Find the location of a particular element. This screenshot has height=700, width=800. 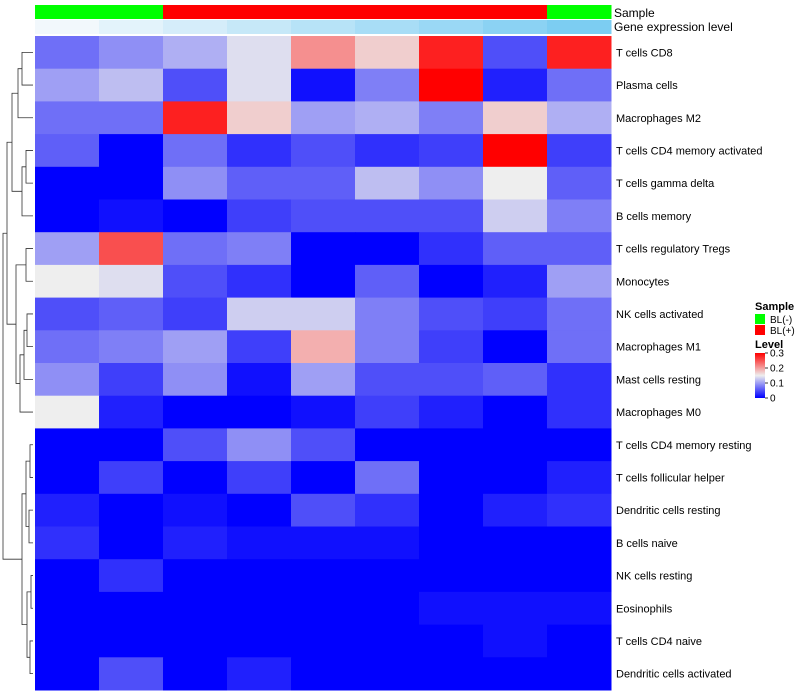

row-label: Macrophages M2 is located at coordinates (658, 119).